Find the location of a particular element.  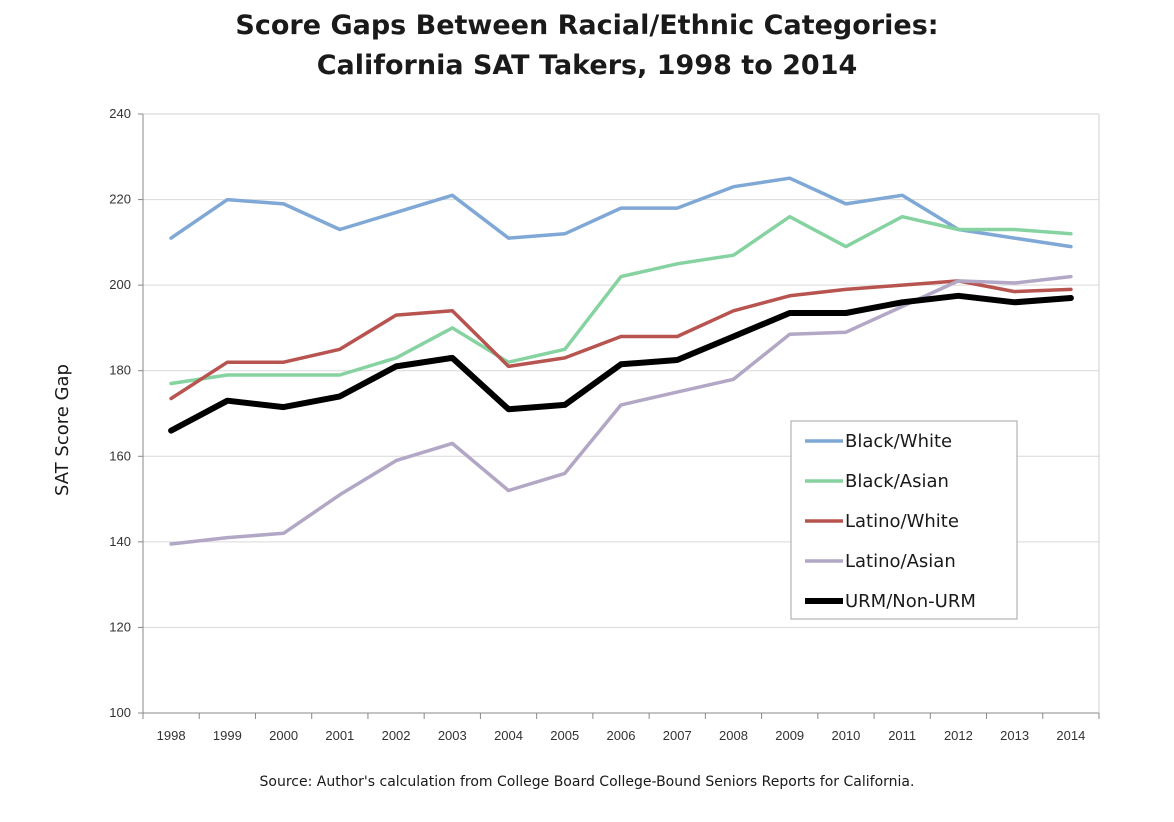

x-tick-label: 2014 is located at coordinates (1070, 735).